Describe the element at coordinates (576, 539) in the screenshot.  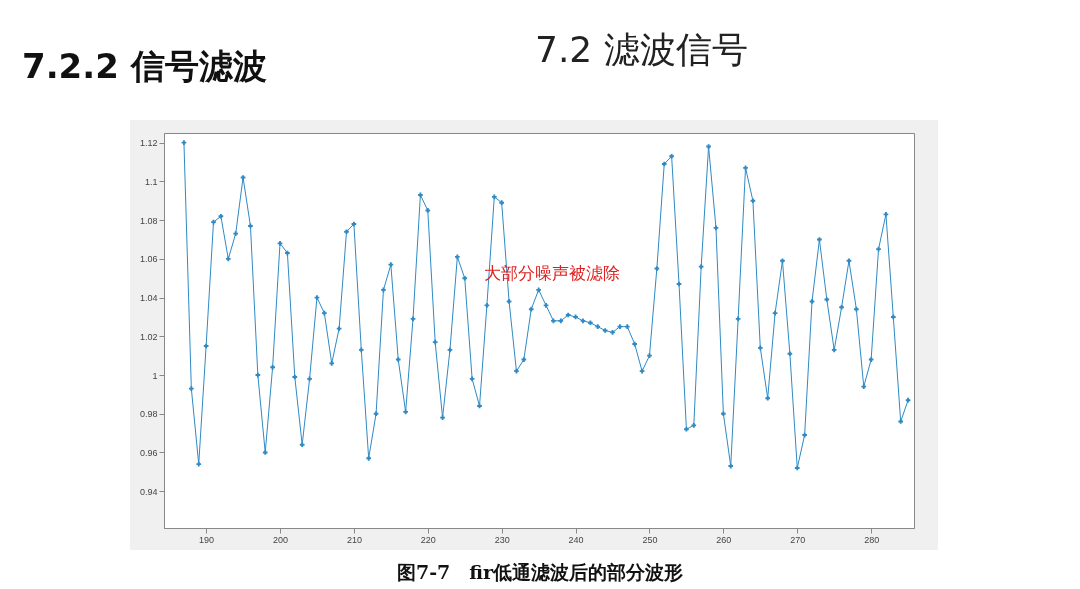
I see `x-tick-label: 240` at that location.